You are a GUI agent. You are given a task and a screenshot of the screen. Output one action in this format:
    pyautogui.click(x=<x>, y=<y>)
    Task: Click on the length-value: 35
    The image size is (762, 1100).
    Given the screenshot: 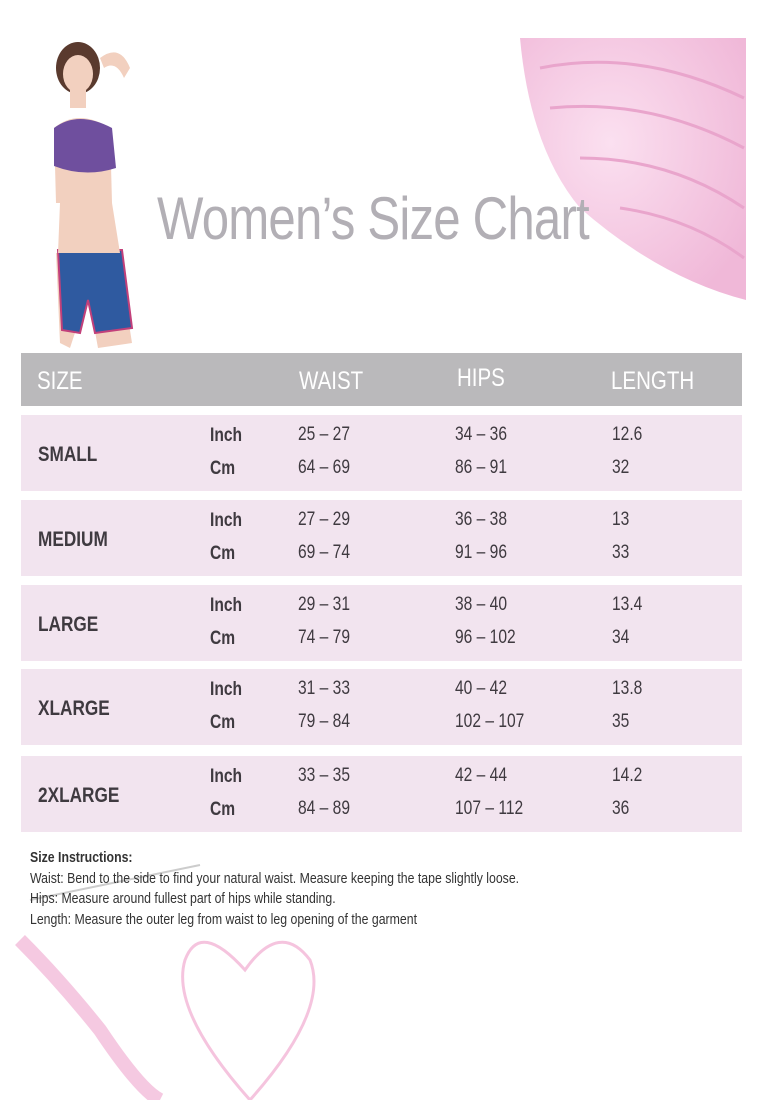 What is the action you would take?
    pyautogui.click(x=621, y=721)
    